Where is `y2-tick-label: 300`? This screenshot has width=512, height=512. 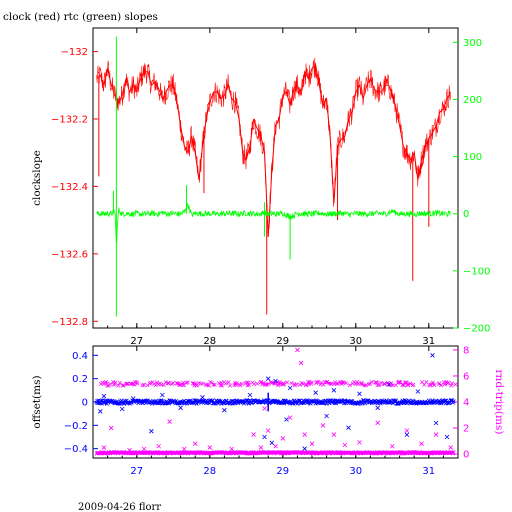 y2-tick-label: 300 is located at coordinates (472, 43).